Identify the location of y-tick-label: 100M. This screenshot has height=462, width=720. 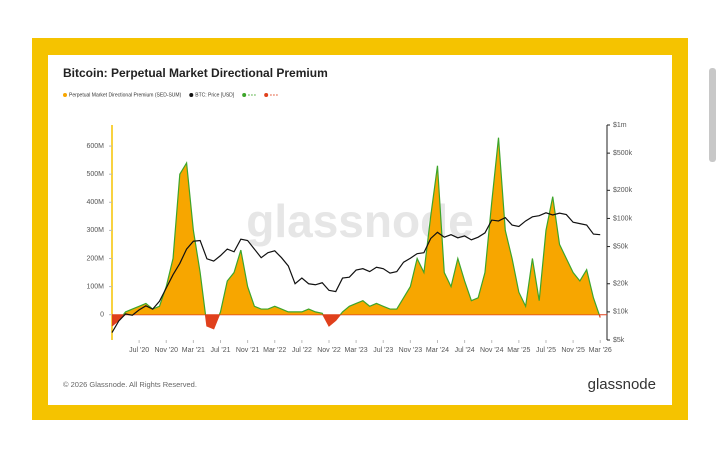
(95, 286).